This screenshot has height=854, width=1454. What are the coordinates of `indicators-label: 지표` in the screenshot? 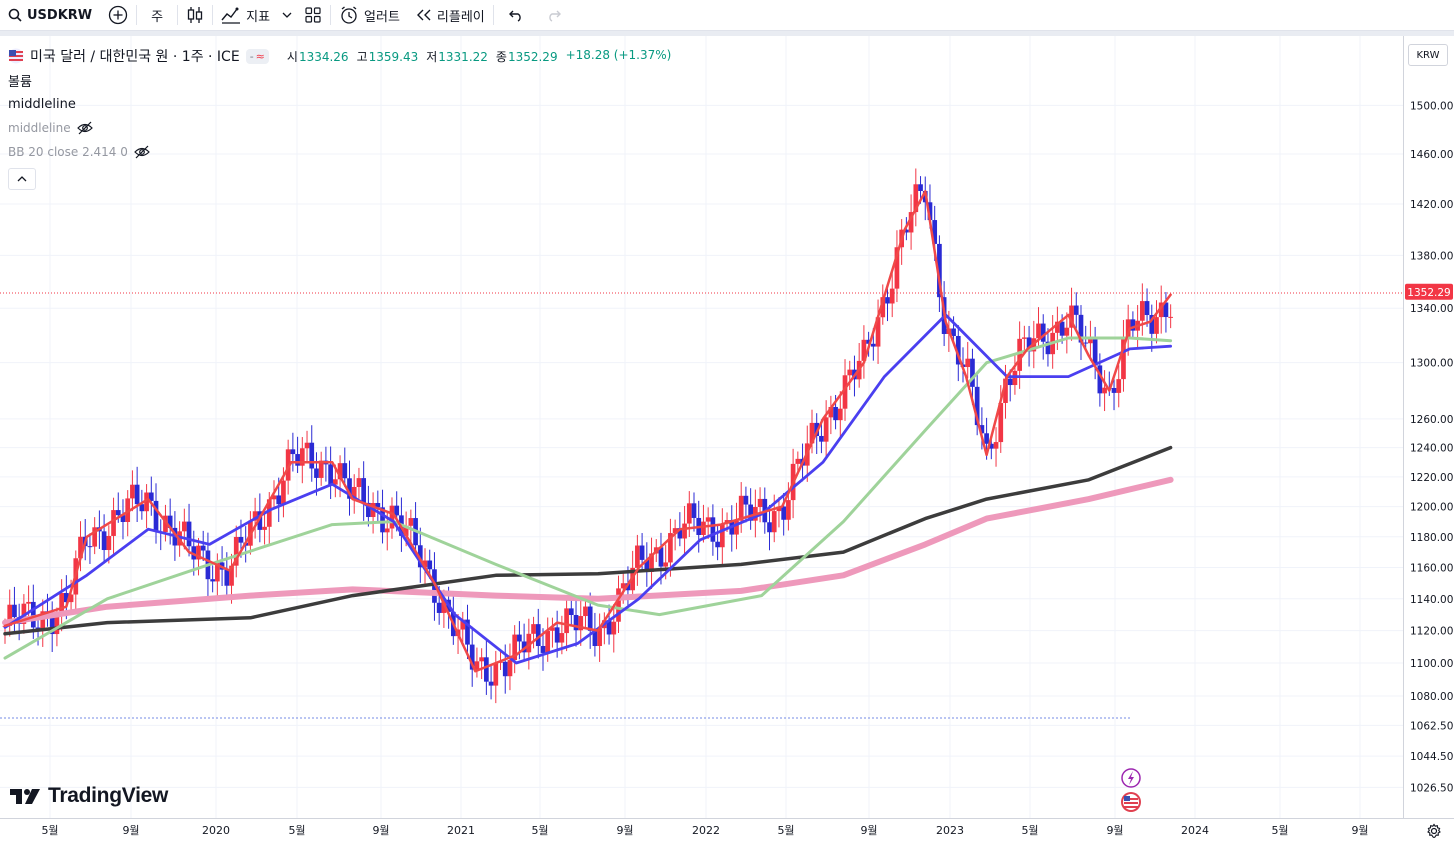 It's located at (258, 17).